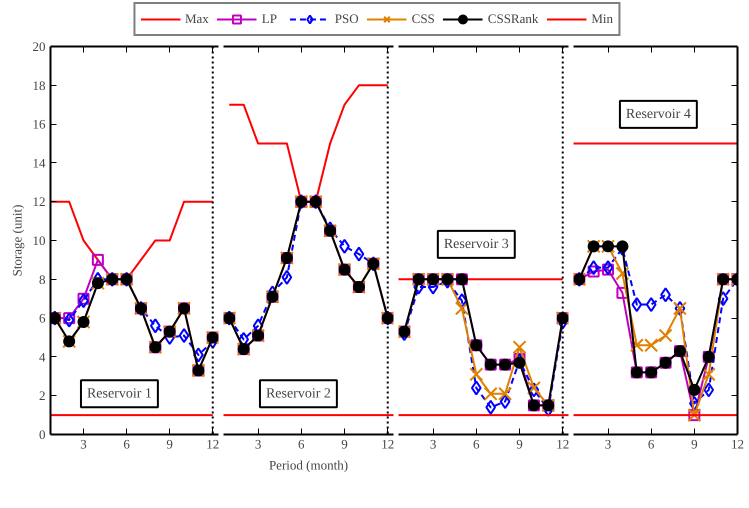 The height and width of the screenshot is (508, 749). Describe the element at coordinates (42, 434) in the screenshot. I see `y-tick-label: 0` at that location.